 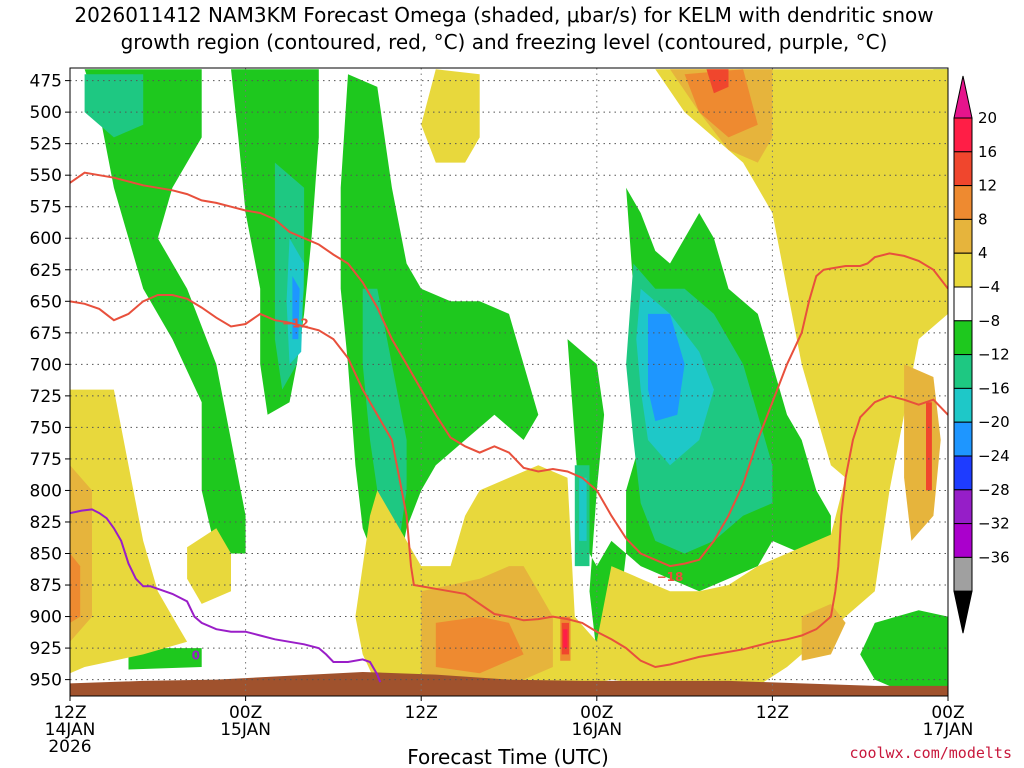 What do you see at coordinates (245, 730) in the screenshot?
I see `x-tick-label: 15JAN` at bounding box center [245, 730].